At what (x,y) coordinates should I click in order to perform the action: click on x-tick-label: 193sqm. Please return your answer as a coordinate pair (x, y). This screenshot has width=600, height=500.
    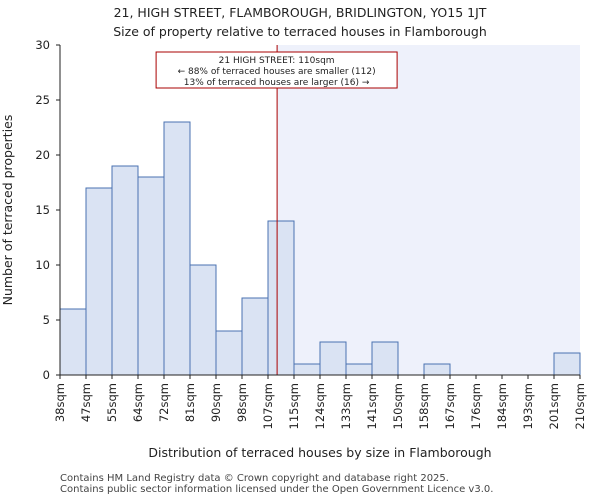
    Looking at the image, I should click on (528, 406).